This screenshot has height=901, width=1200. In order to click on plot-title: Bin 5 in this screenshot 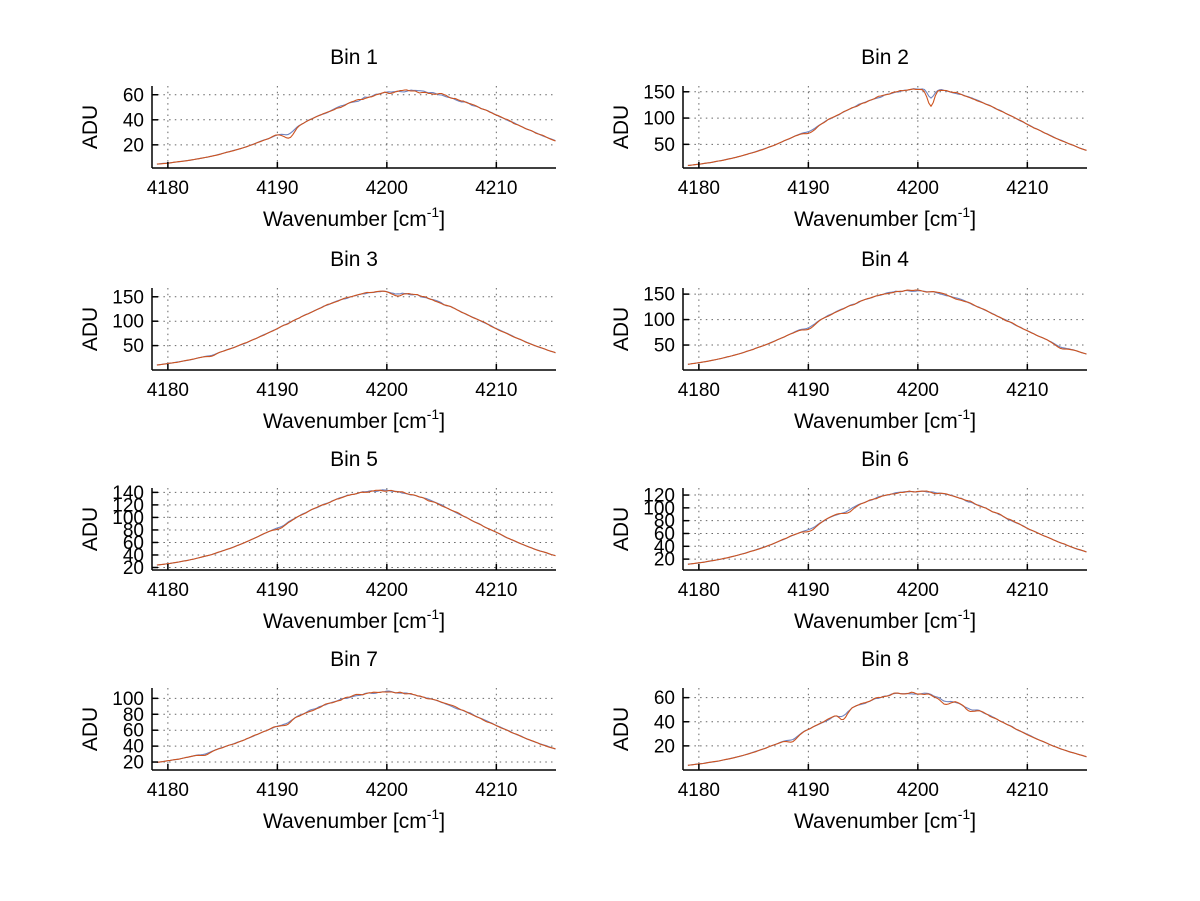, I will do `click(354, 459)`.